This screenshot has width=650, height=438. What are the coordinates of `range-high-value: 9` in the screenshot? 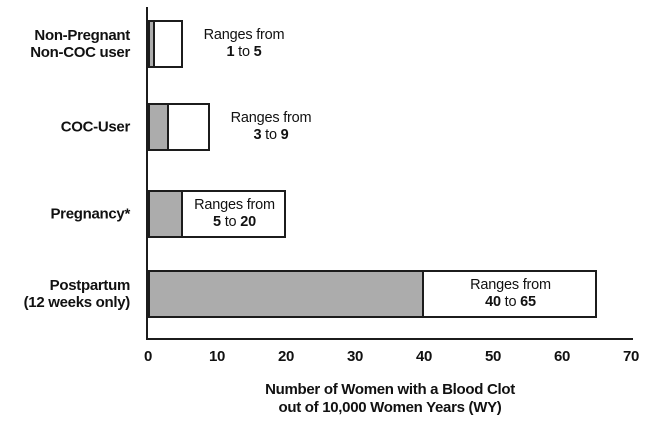 It's located at (284, 135).